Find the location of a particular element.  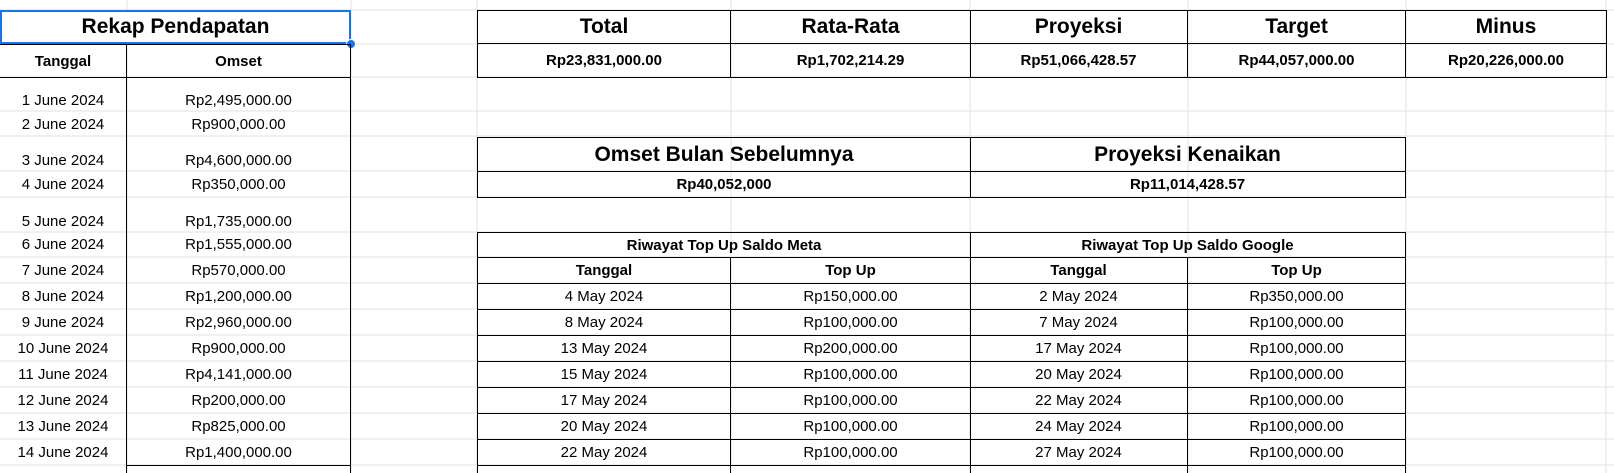

rekap-row-omset: Rp1,735,000.00 is located at coordinates (239, 214).